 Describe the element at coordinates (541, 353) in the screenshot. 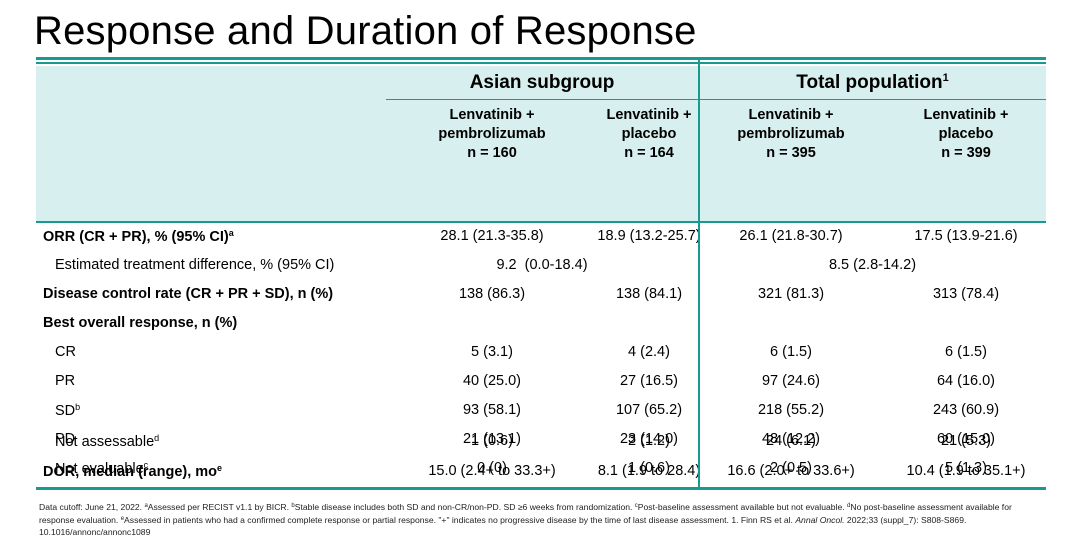

I see `table-row-cr: CR 5 (3.1) 4 (2.4) 6 (1.5) 6 (1.5)` at that location.